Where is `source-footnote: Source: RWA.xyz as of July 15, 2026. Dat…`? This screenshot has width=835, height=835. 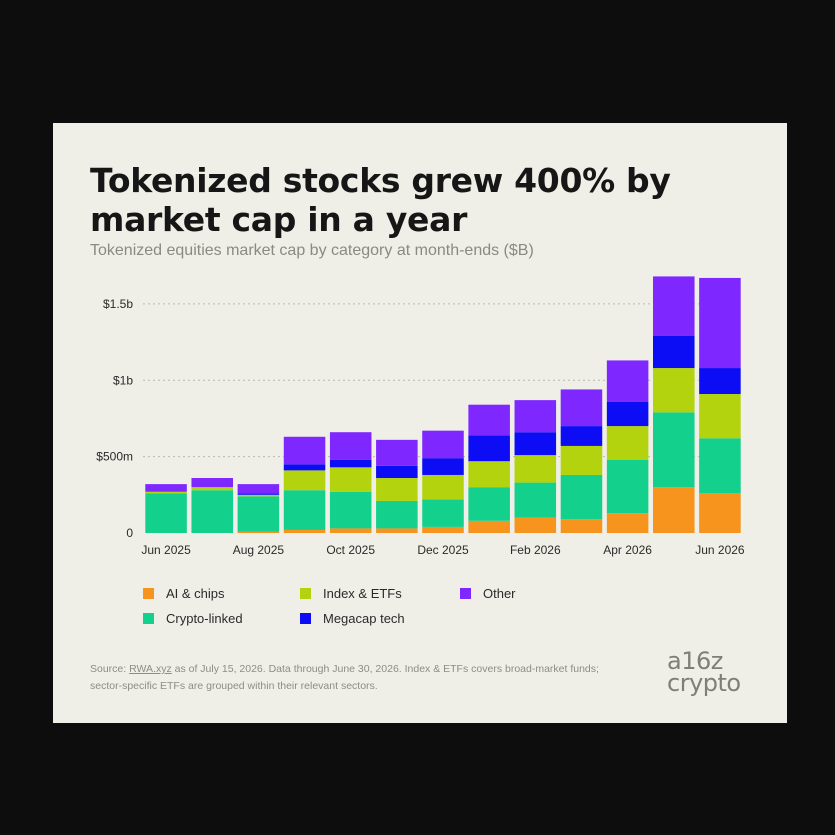
source-footnote: Source: RWA.xyz as of July 15, 2026. Dat… is located at coordinates (350, 678).